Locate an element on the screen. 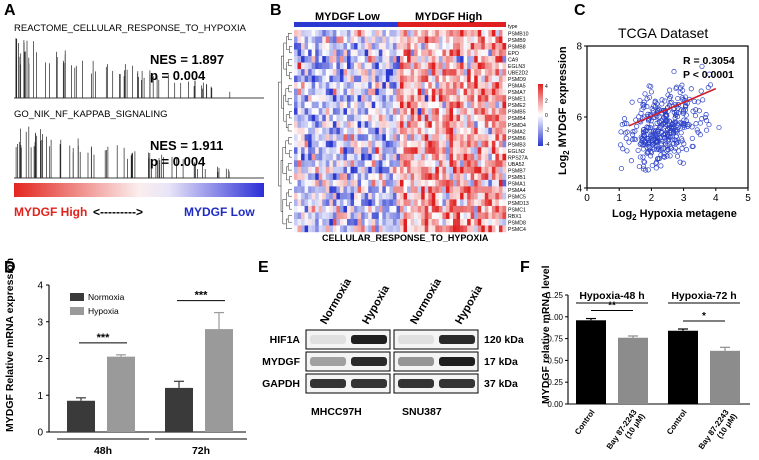 This screenshot has height=460, width=759. y-tick-label: 4 is located at coordinates (579, 189).